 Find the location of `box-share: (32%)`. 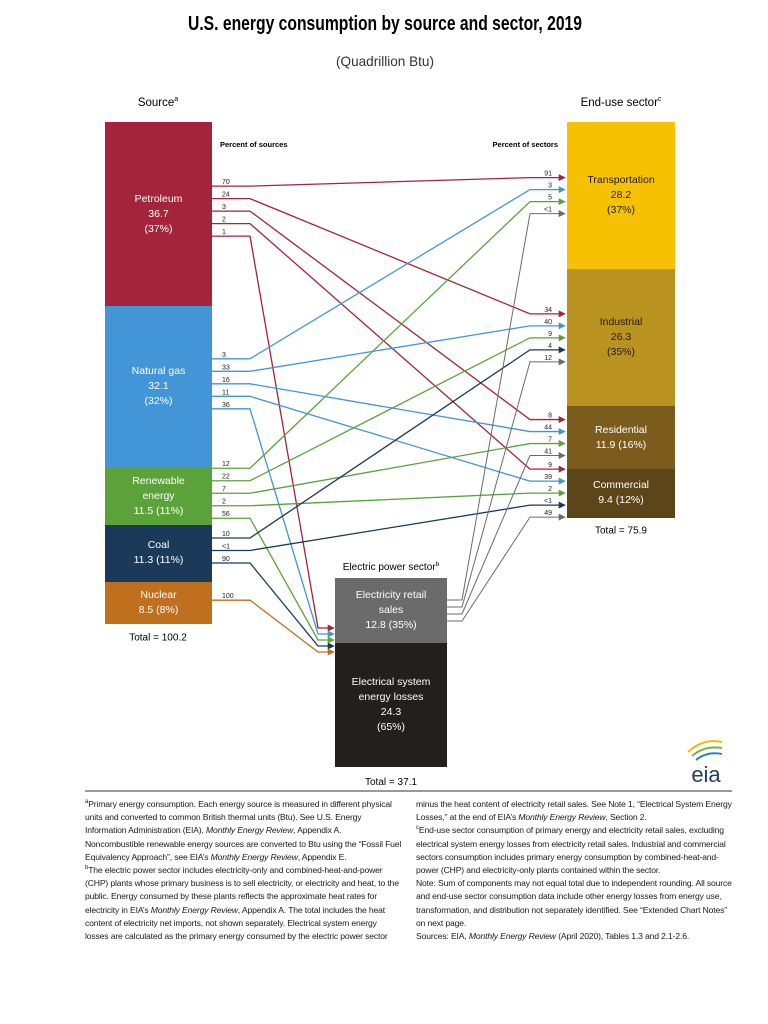

box-share: (32%) is located at coordinates (158, 401).